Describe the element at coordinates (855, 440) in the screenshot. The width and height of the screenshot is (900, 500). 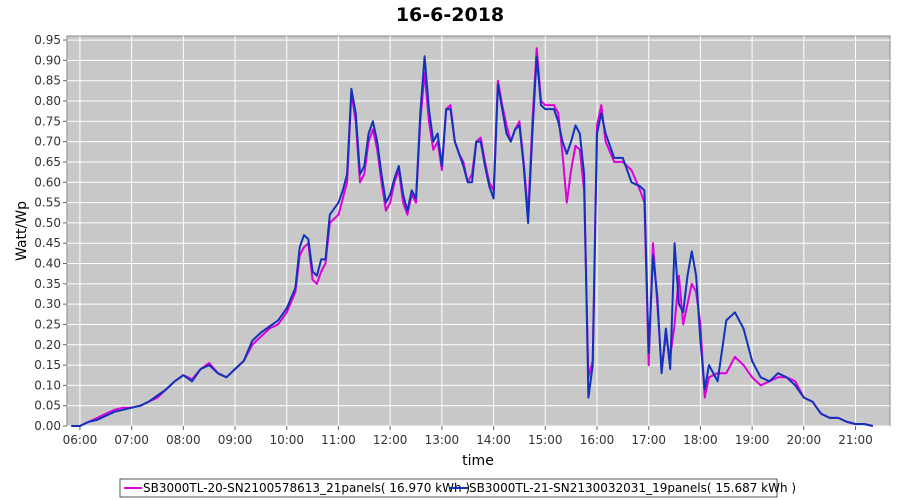
I see `x-tick-label: 21:00` at that location.